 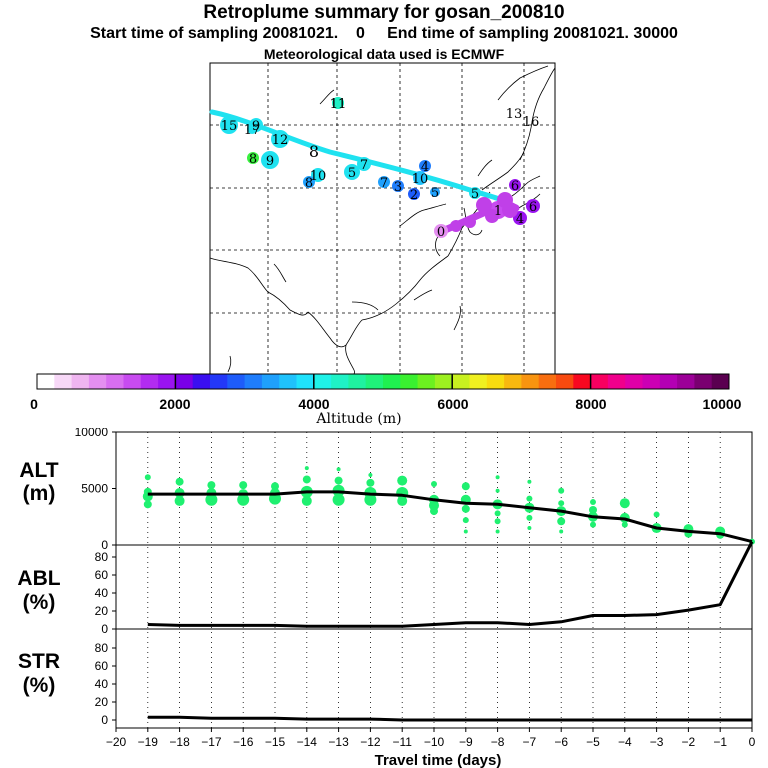 I want to click on panel-labels: ALT (m) ABL (%) STR (%), so click(x=38, y=578).